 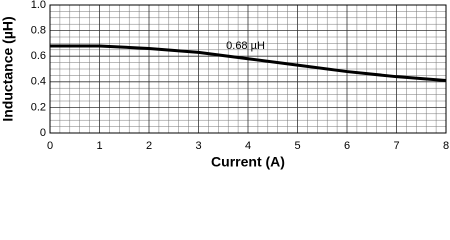 What do you see at coordinates (99, 146) in the screenshot?
I see `x-tick-label: 1` at bounding box center [99, 146].